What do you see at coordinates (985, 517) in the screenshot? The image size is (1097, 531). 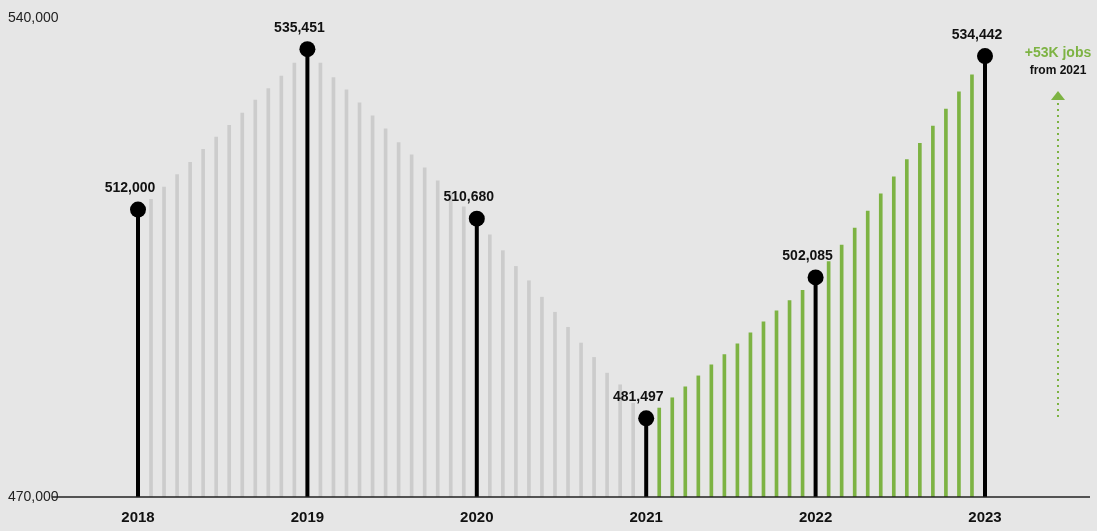 I see `x-tick-label: 2023` at bounding box center [985, 517].